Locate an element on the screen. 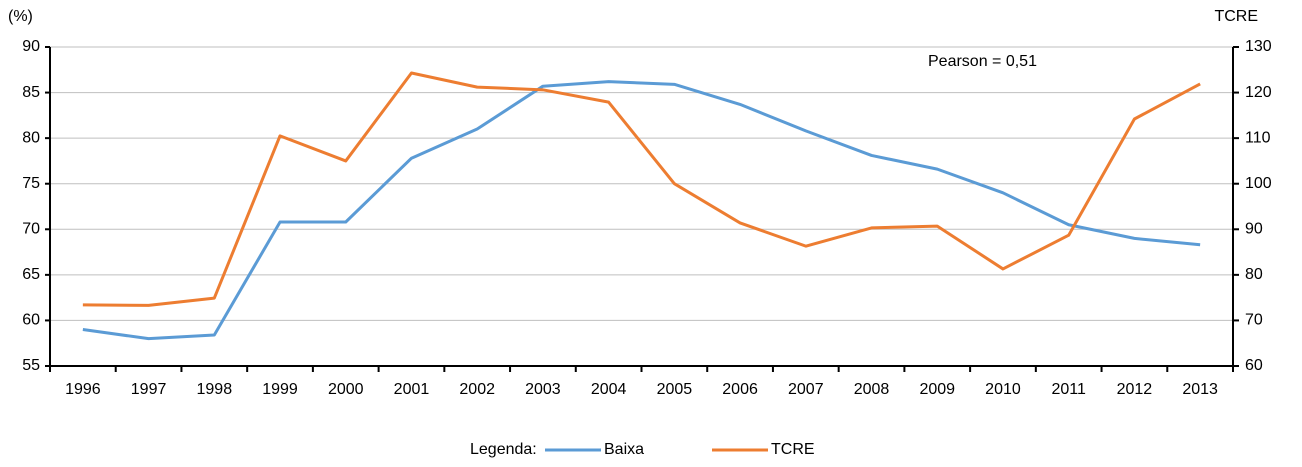 Image resolution: width=1302 pixels, height=467 pixels. legend-label: TCRE is located at coordinates (793, 449).